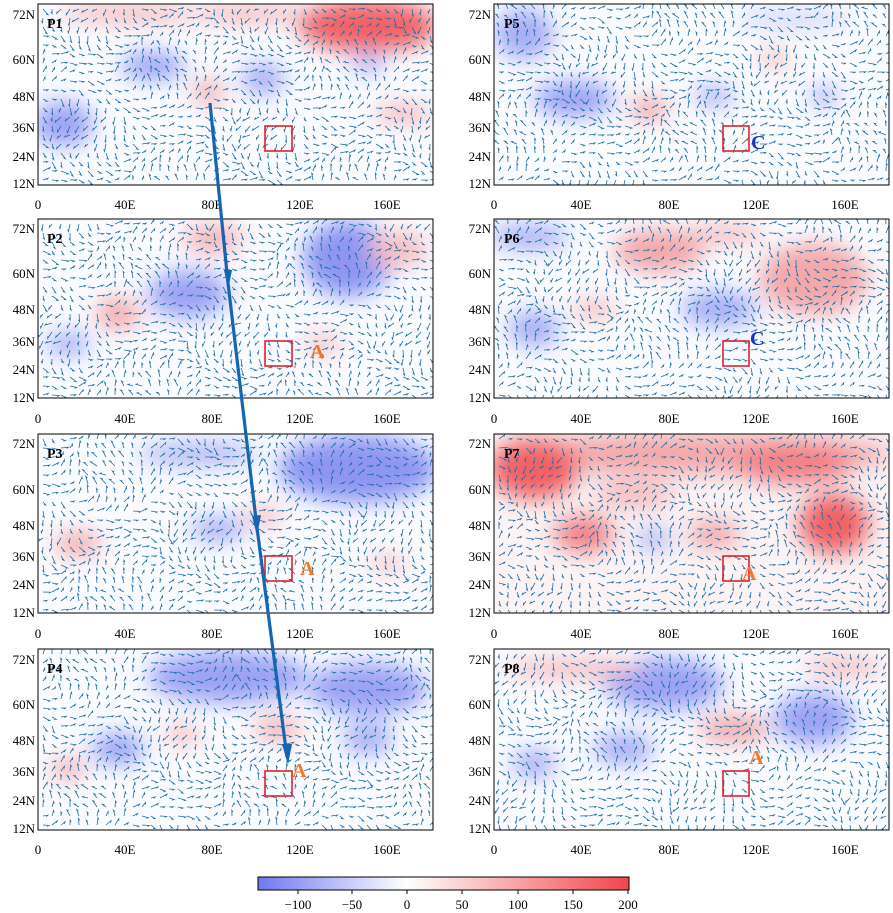  Describe the element at coordinates (55, 24) in the screenshot. I see `panel-label: P1` at that location.